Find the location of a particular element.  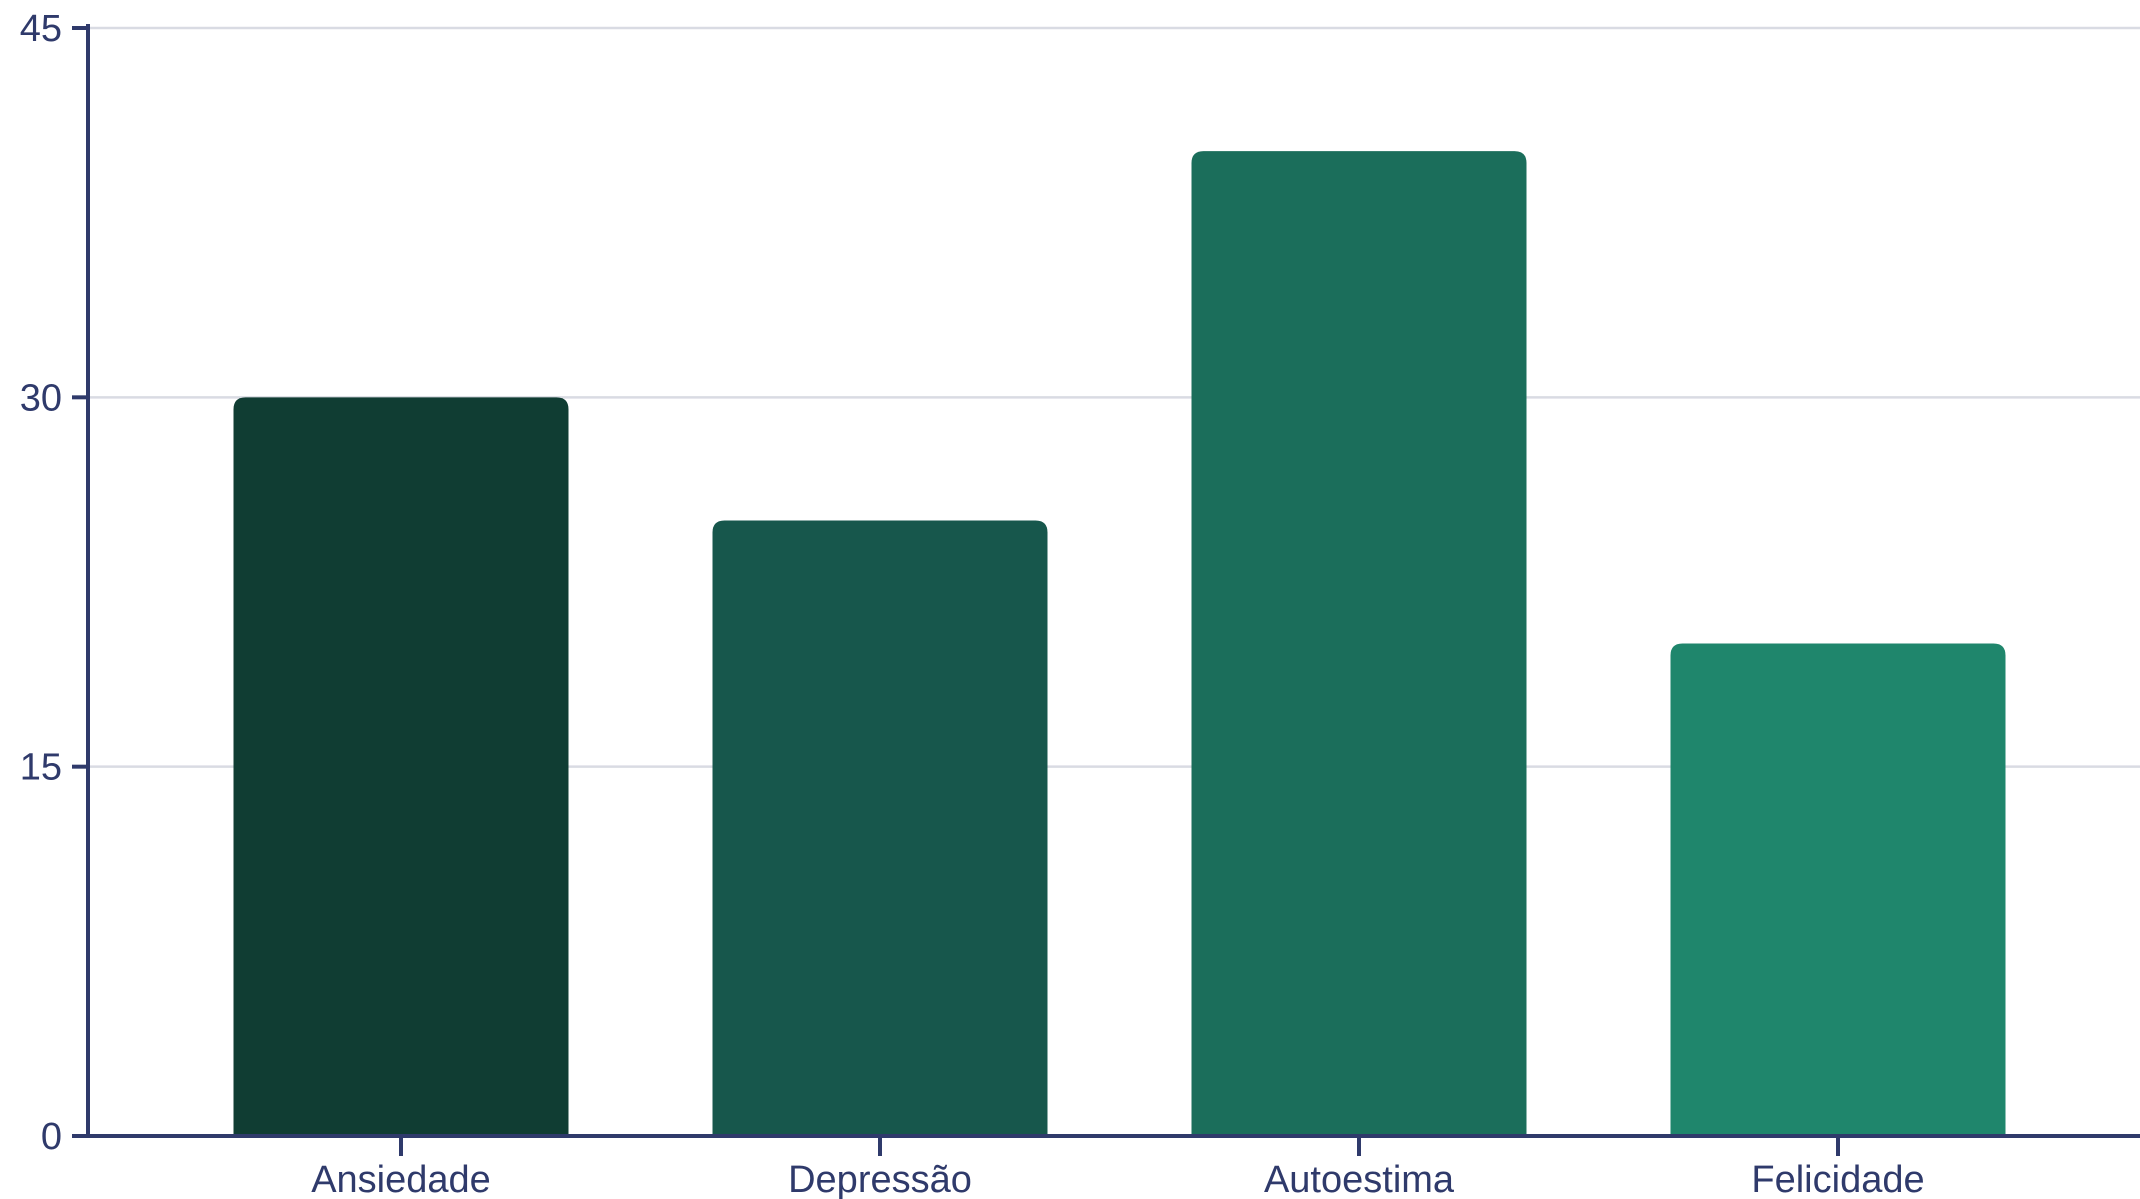

bar-depressão is located at coordinates (880, 828).